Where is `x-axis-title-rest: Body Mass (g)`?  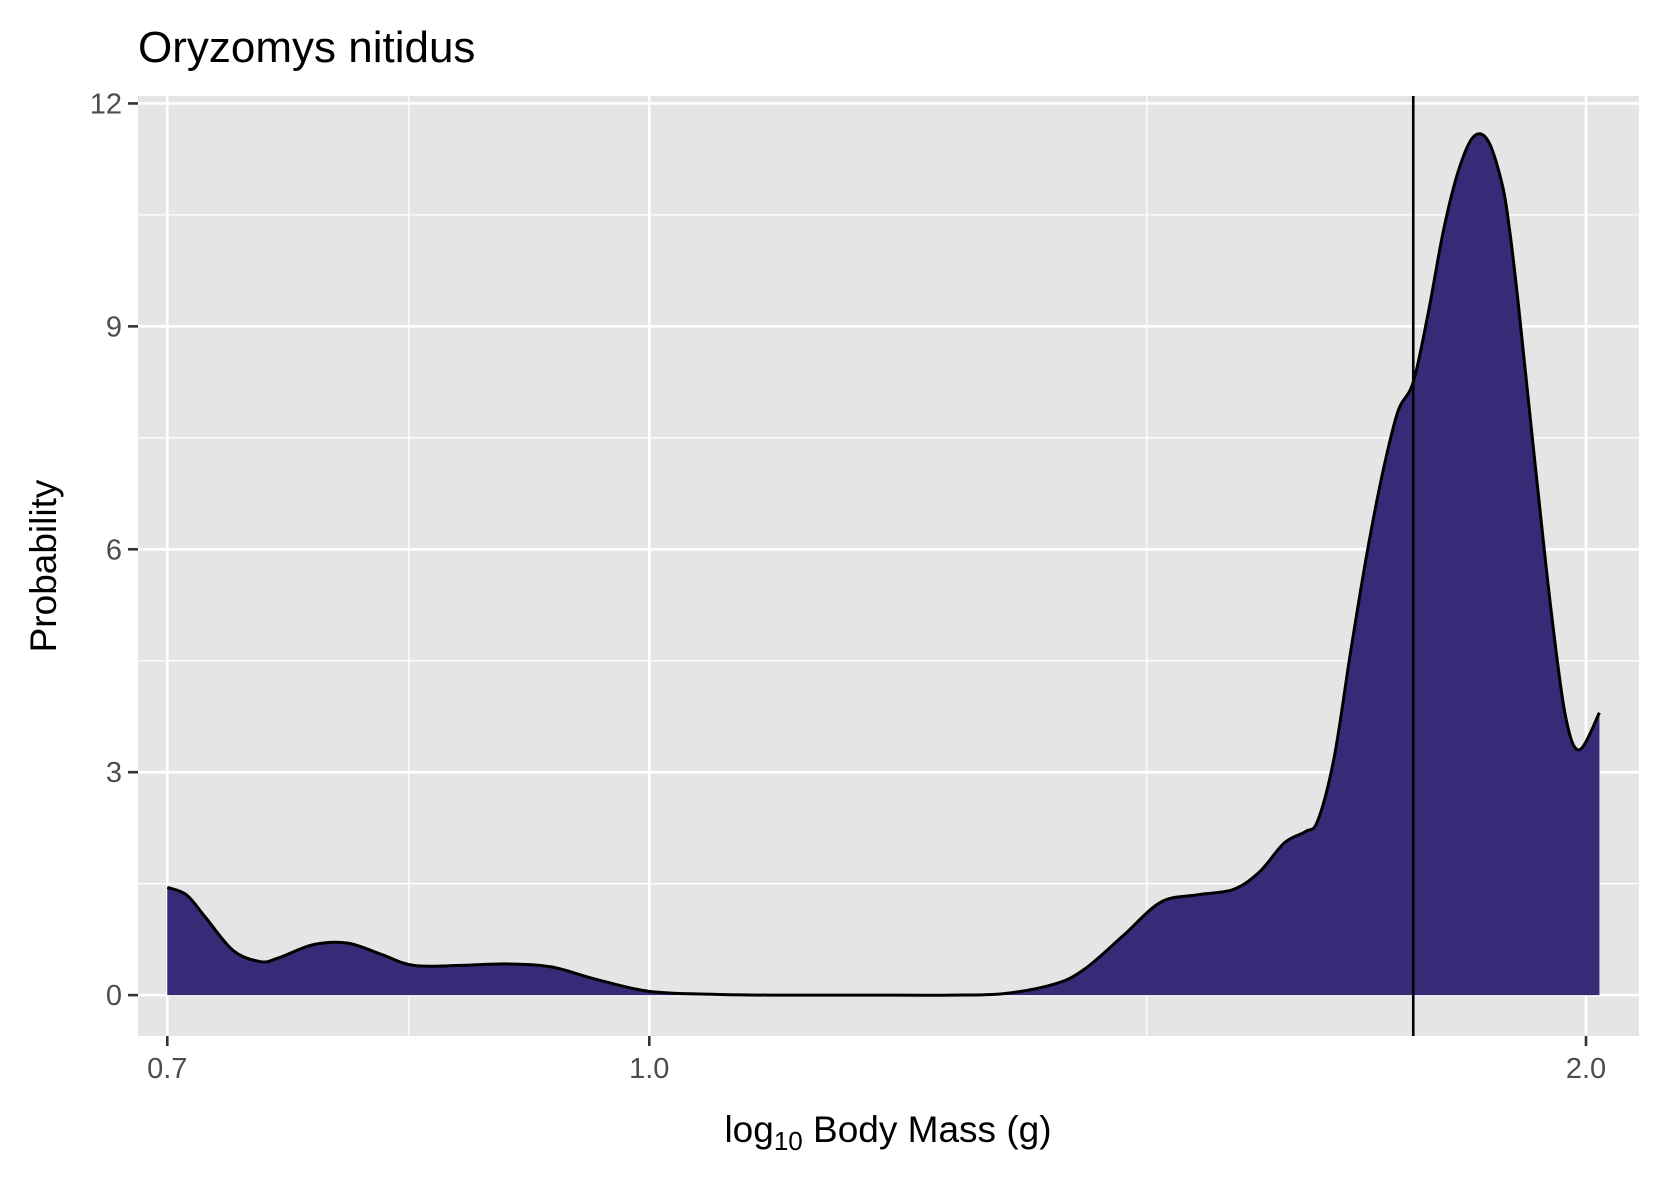
x-axis-title-rest: Body Mass (g) is located at coordinates (927, 1129).